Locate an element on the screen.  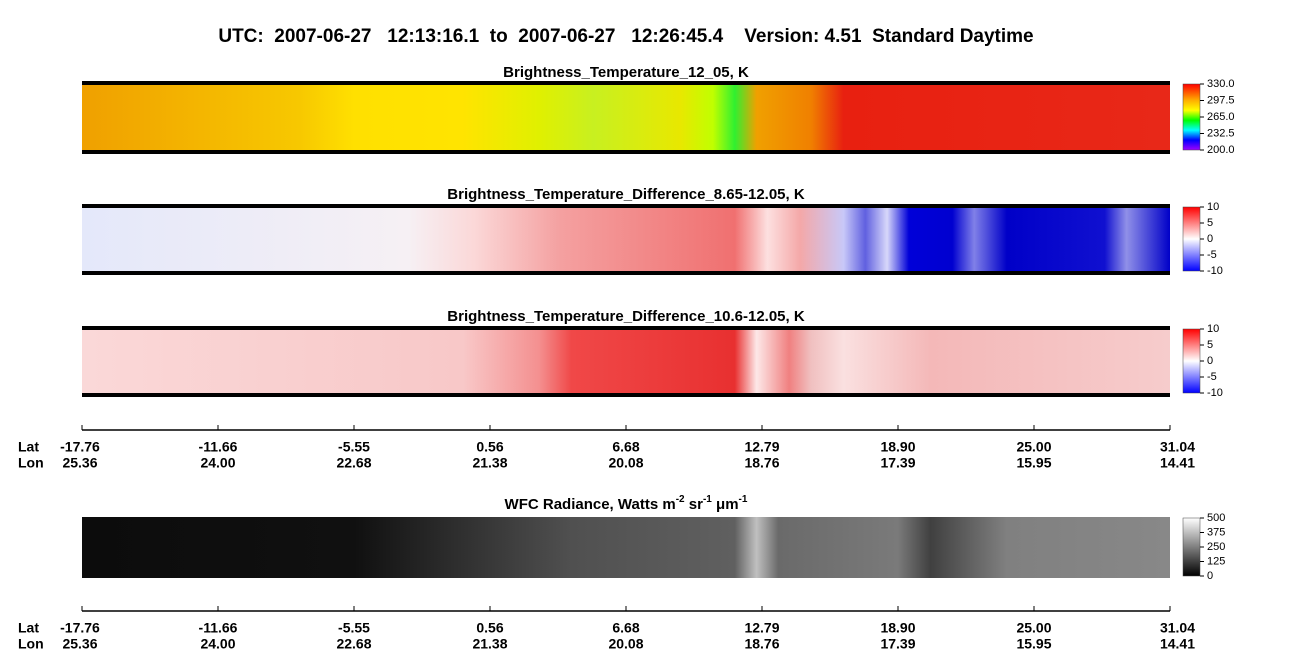
colorbar-label: 265.0 is located at coordinates (1221, 117).